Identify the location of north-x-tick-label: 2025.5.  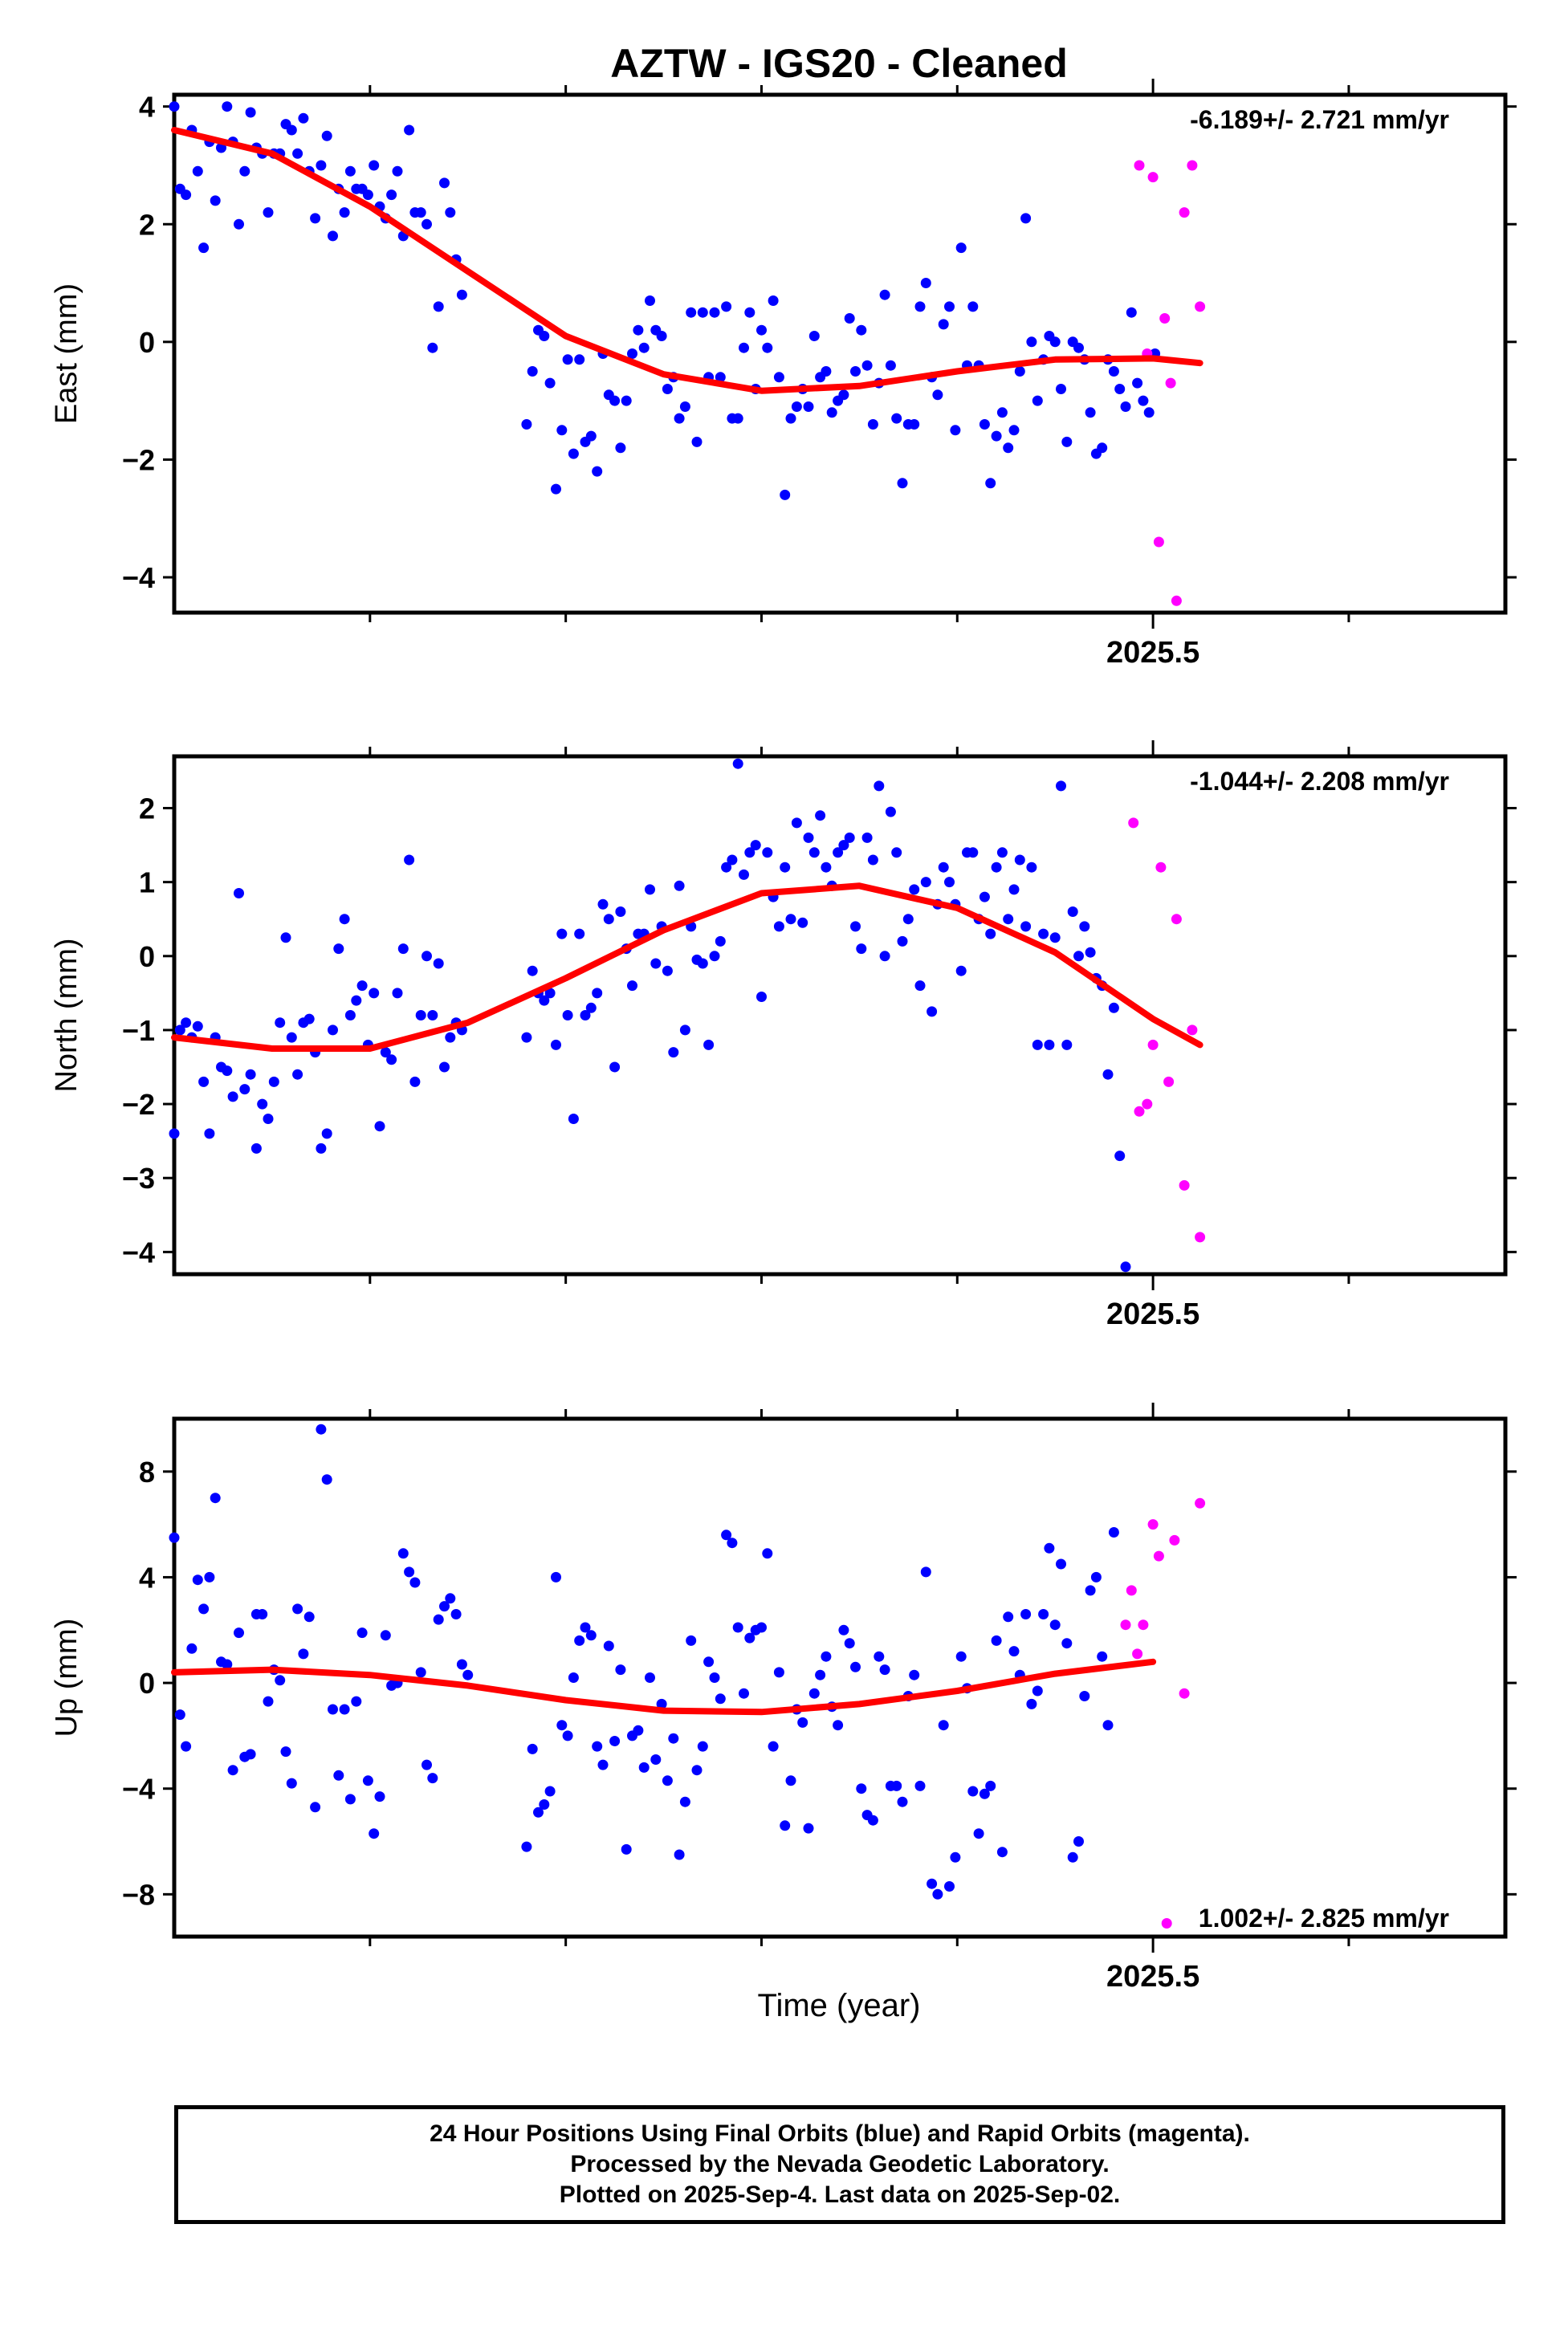
(1152, 1314).